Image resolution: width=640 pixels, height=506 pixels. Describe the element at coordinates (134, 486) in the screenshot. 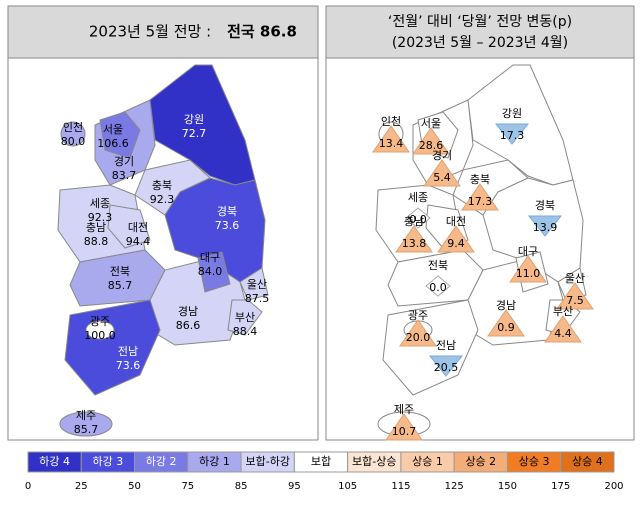

I see `legend-tick: 50` at that location.